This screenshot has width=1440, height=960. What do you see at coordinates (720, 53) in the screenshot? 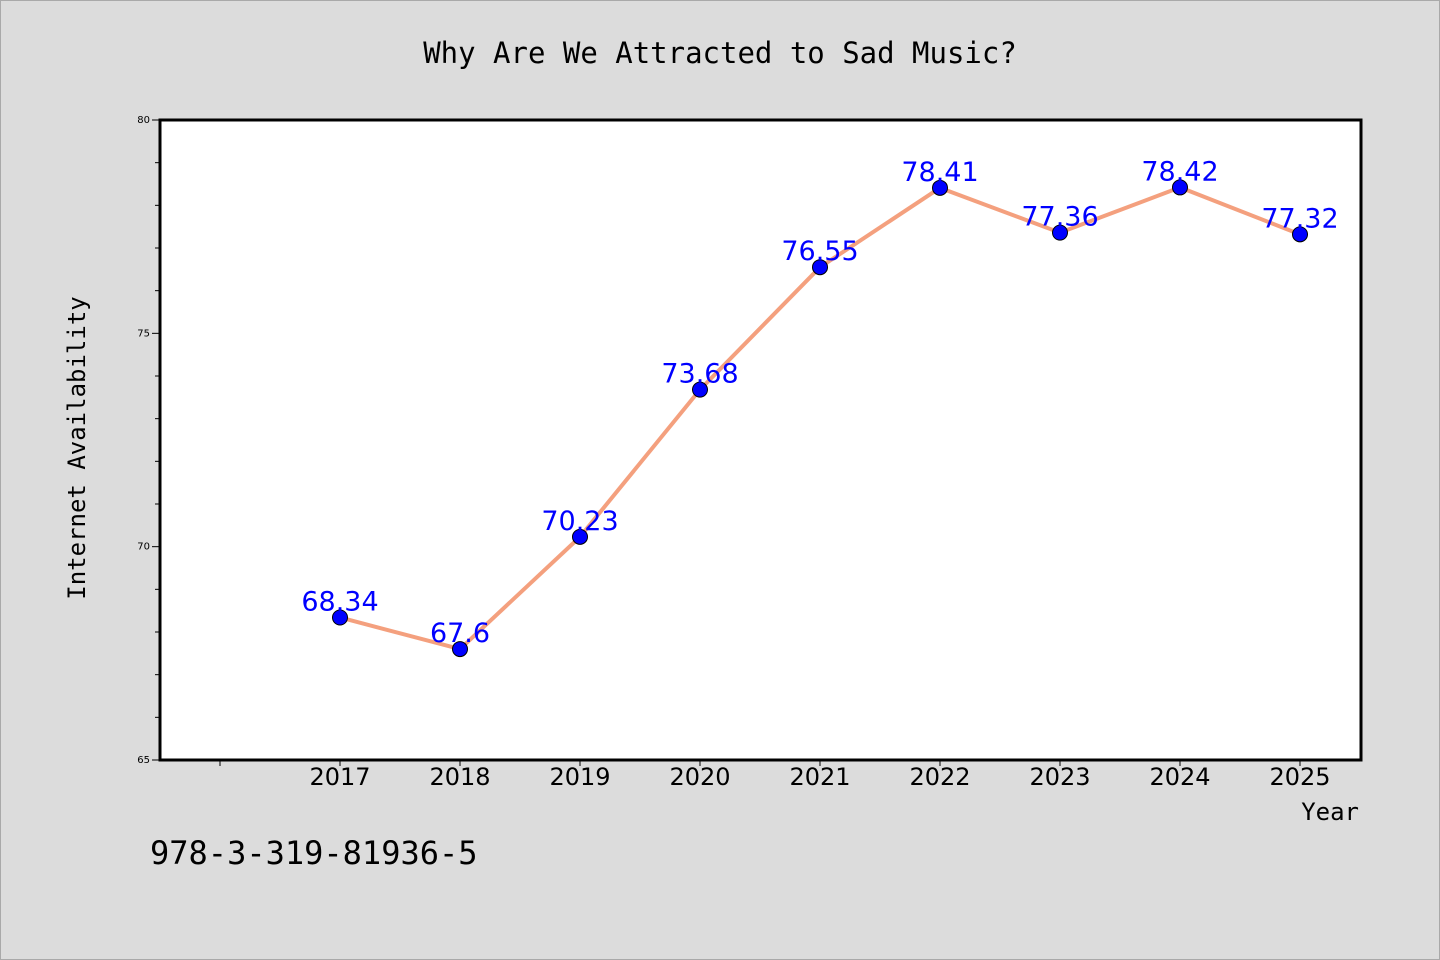
I see `chart-title: Why Are We Attracted to Sad Music?` at bounding box center [720, 53].